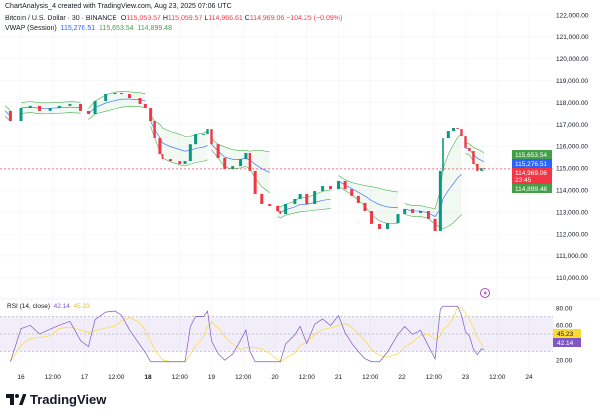 The image size is (600, 413). What do you see at coordinates (564, 326) in the screenshot?
I see `rsi-tick-label: 60.00` at bounding box center [564, 326].